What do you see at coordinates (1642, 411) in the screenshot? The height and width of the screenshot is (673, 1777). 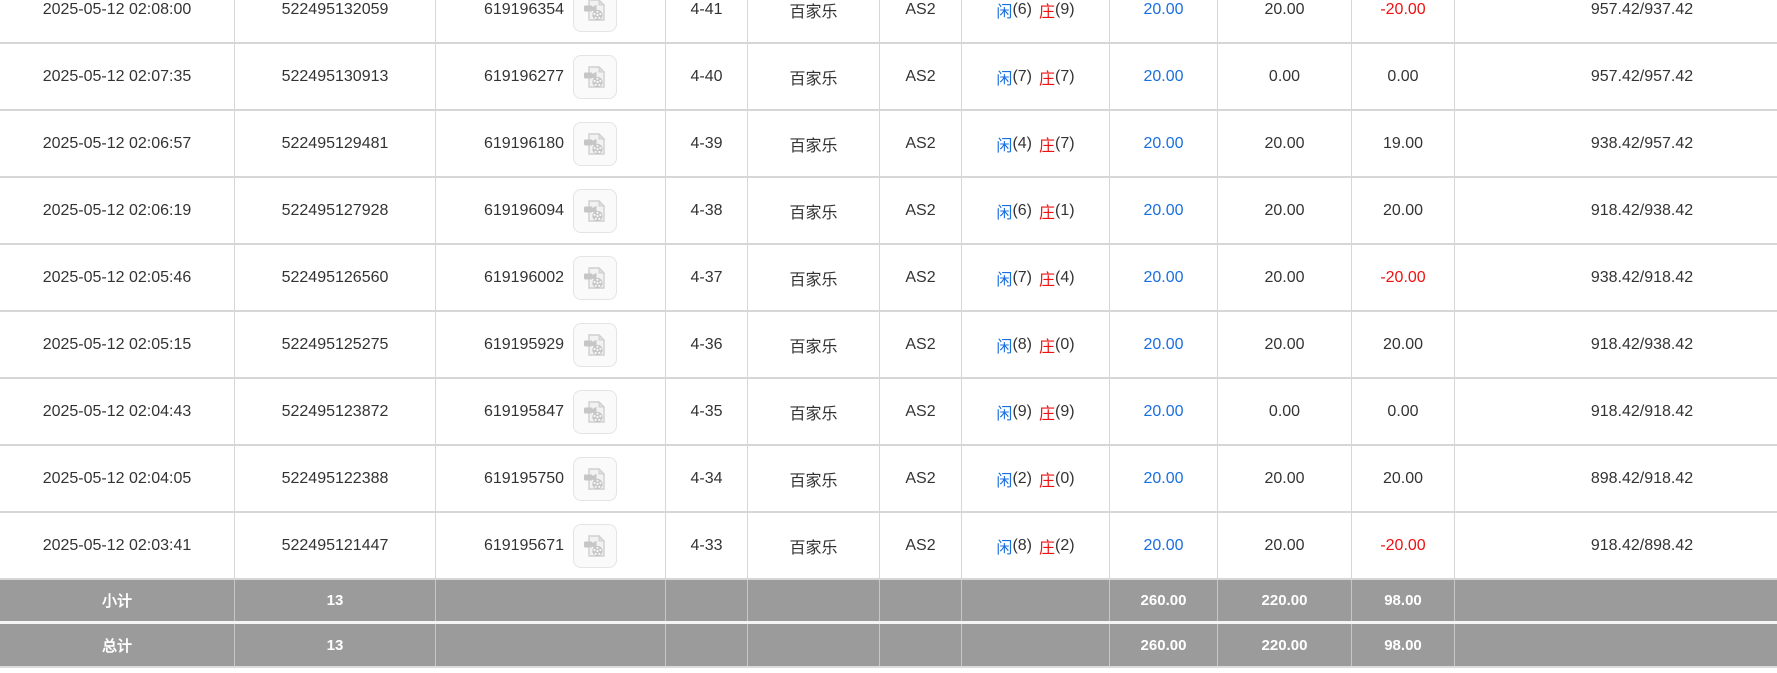 I see `balance: 918.42/918.42` at bounding box center [1642, 411].